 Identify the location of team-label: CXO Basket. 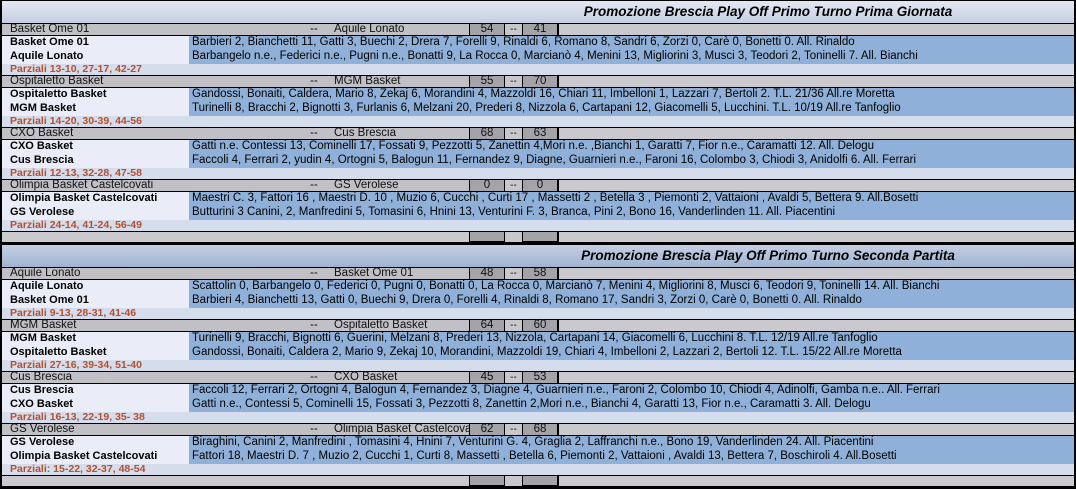
(95, 147).